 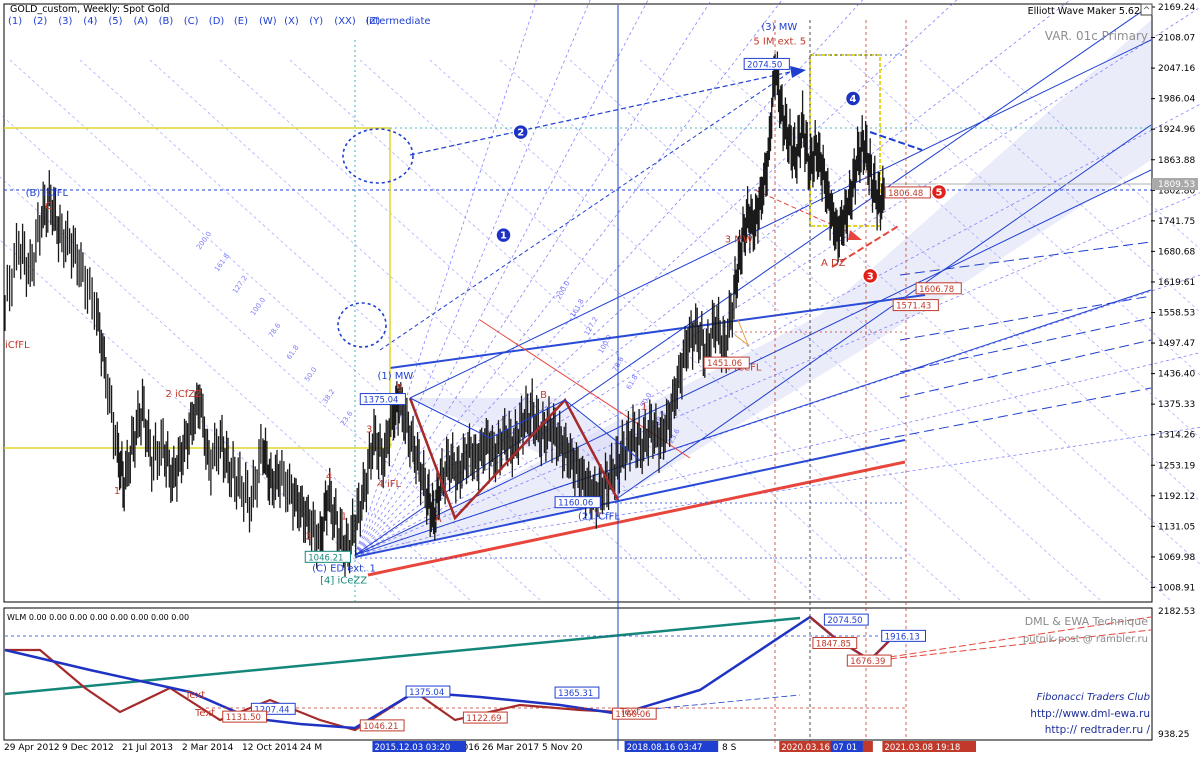 What do you see at coordinates (344, 516) in the screenshot?
I see `wave-label-w11: 1` at bounding box center [344, 516].